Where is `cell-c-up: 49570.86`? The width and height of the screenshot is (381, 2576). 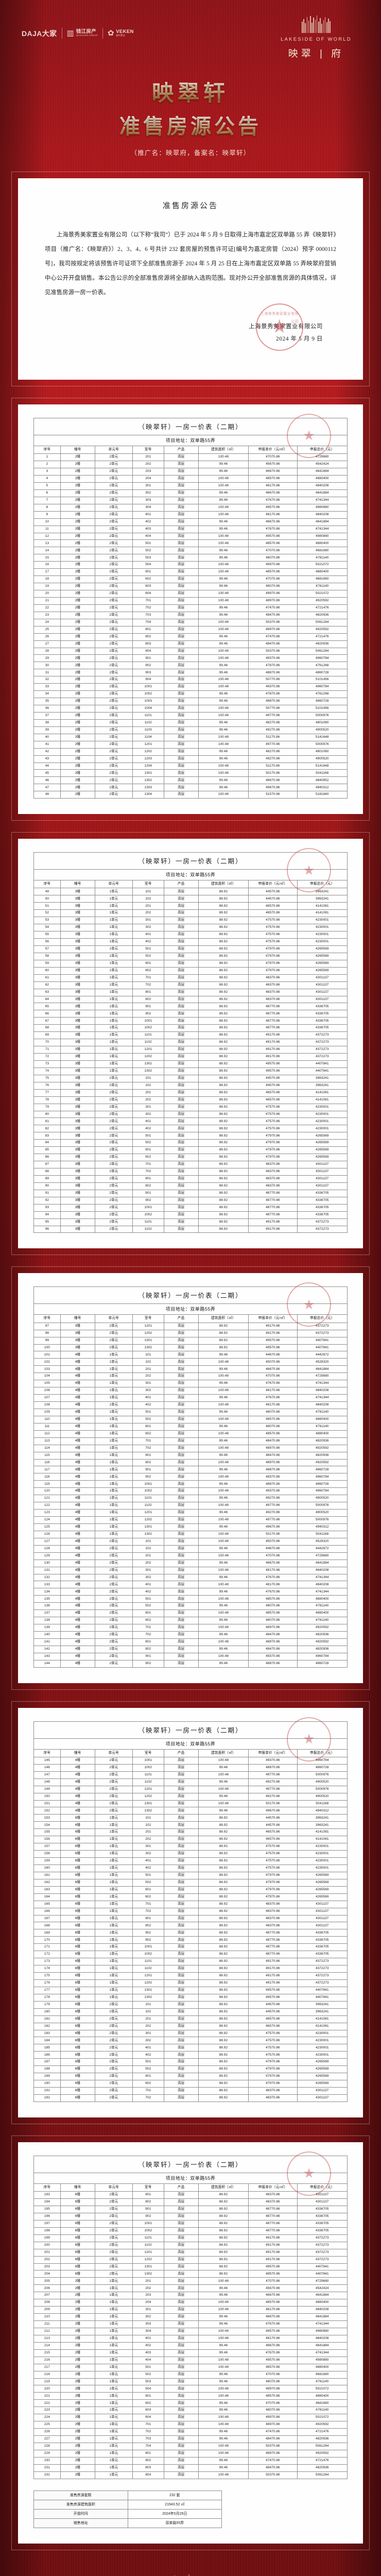
cell-c-up: 49570.86 is located at coordinates (273, 2274).